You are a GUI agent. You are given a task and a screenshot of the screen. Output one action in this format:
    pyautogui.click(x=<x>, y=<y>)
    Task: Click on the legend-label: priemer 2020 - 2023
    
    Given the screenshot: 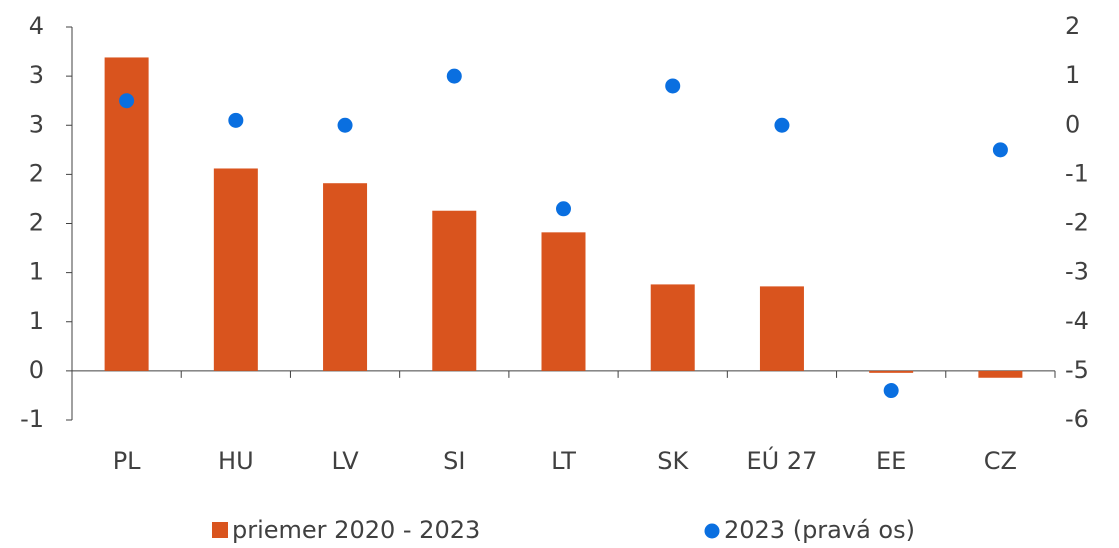 What is the action you would take?
    pyautogui.click(x=356, y=530)
    